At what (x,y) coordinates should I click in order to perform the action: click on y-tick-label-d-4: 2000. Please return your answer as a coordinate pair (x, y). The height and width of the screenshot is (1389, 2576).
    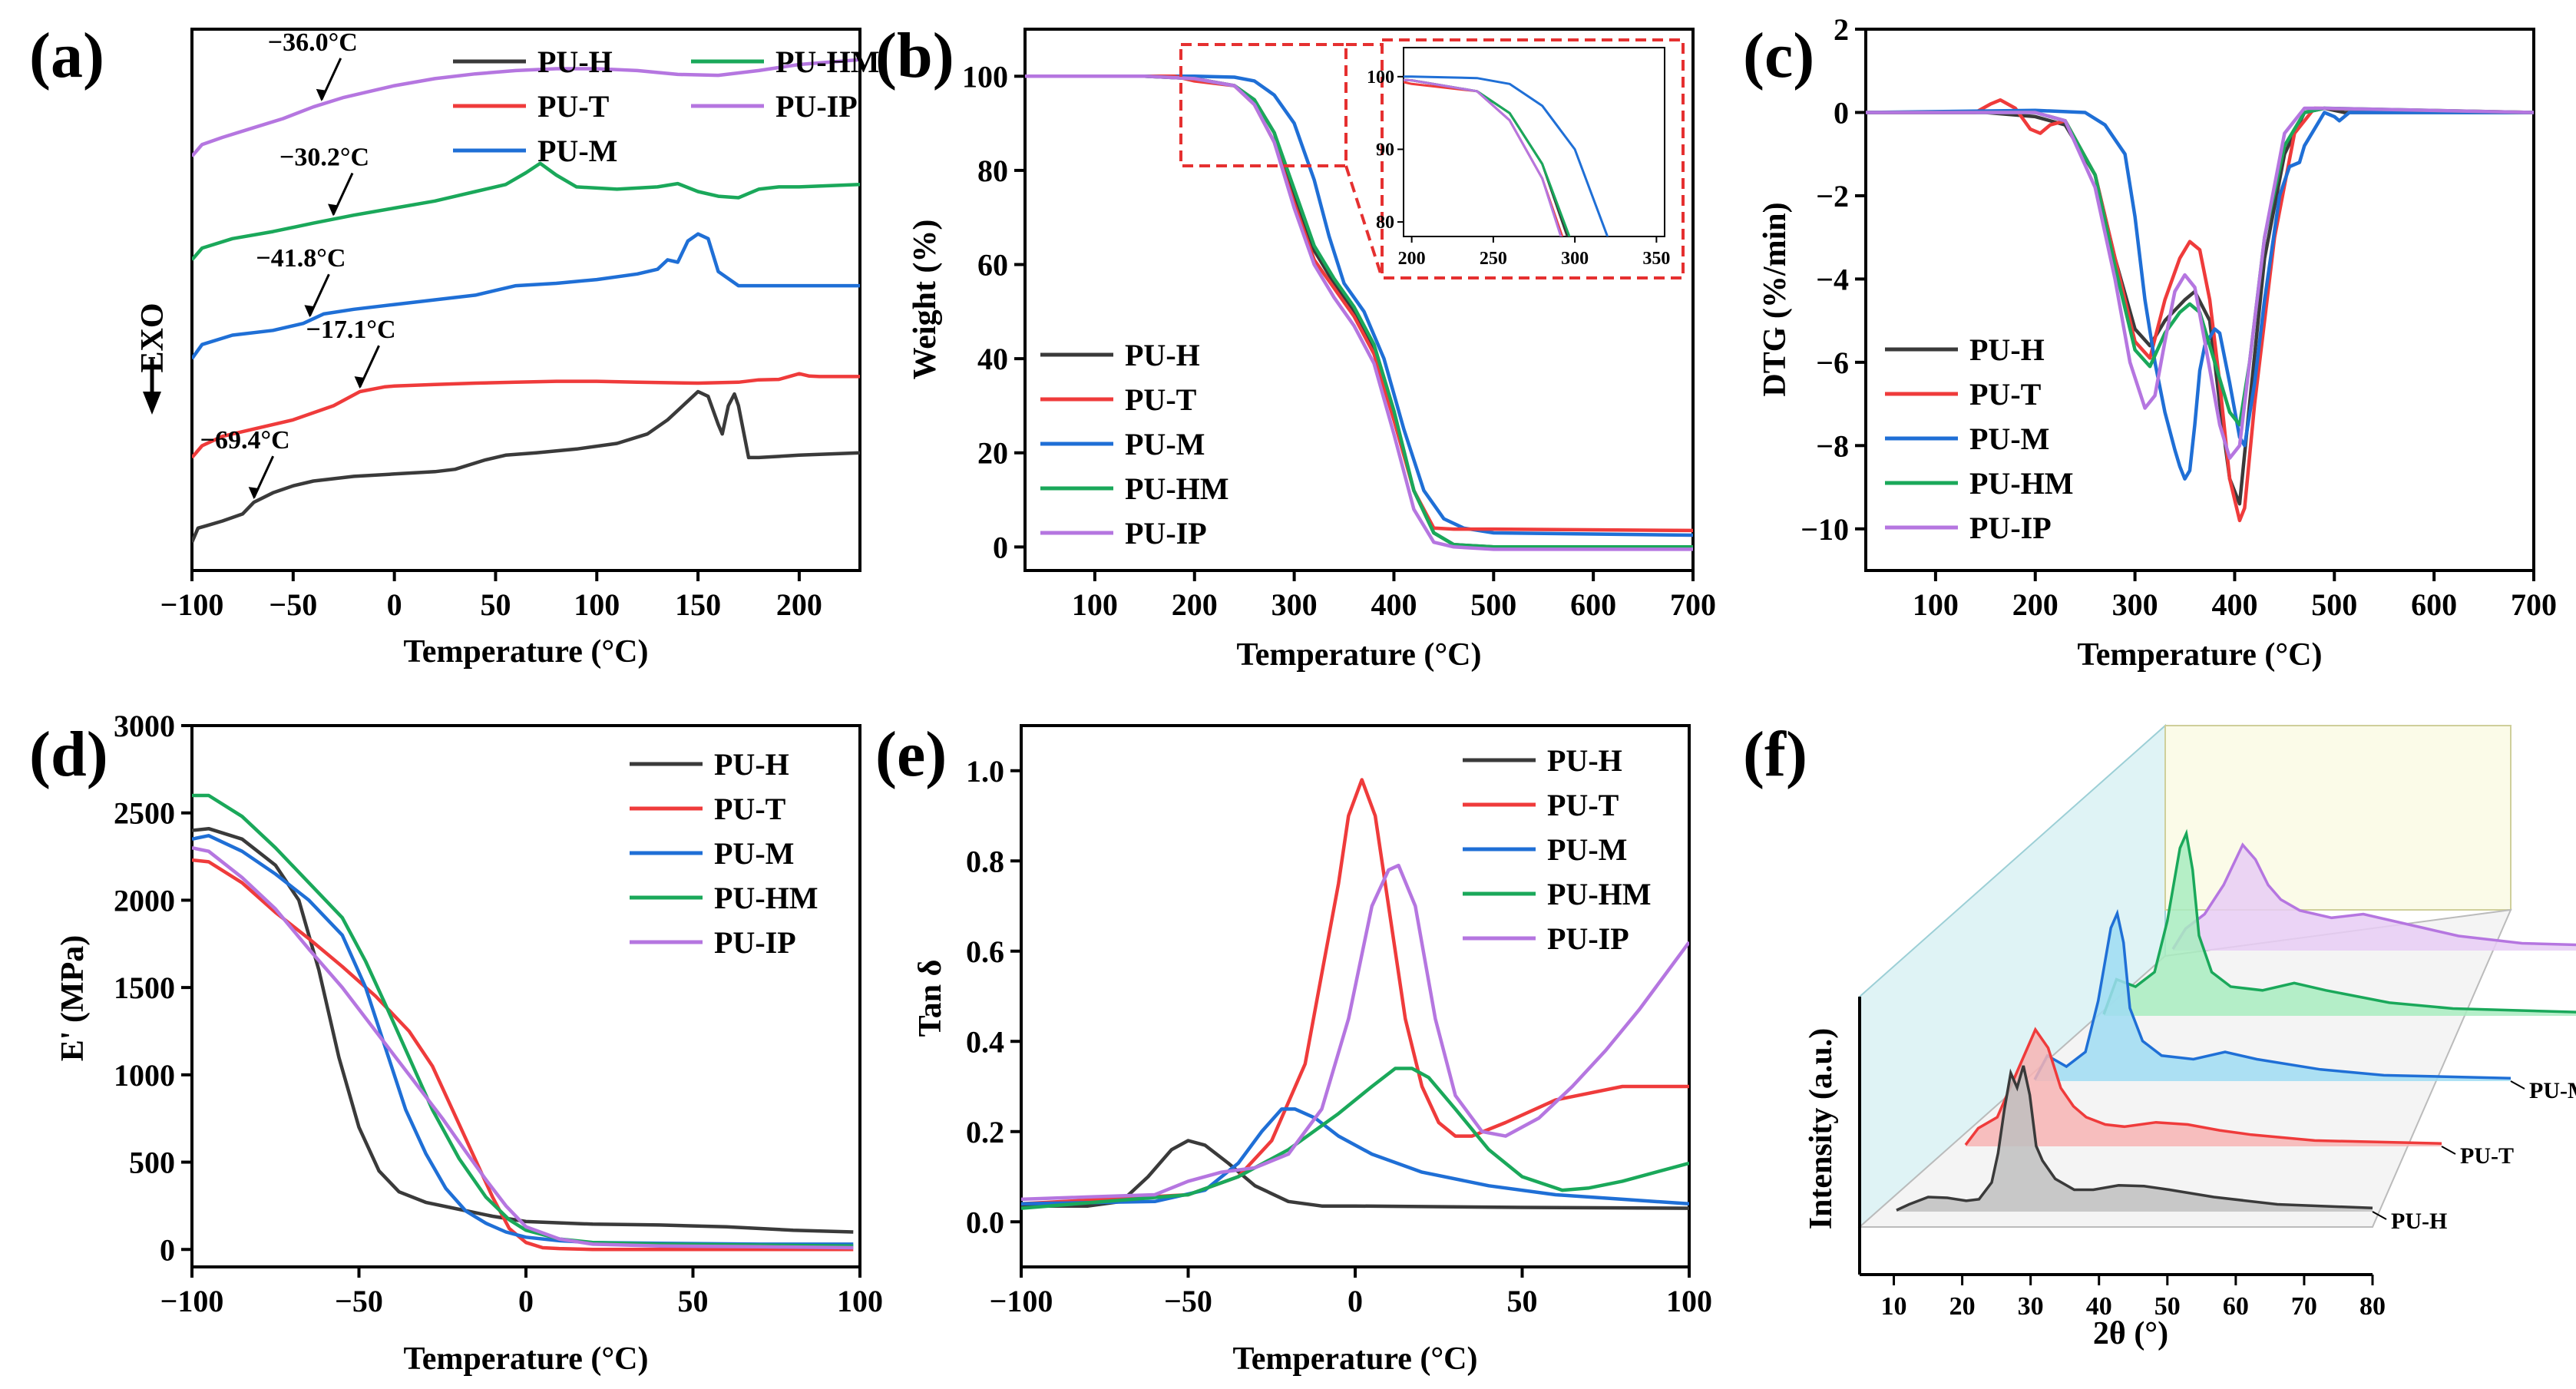
    Looking at the image, I should click on (144, 900).